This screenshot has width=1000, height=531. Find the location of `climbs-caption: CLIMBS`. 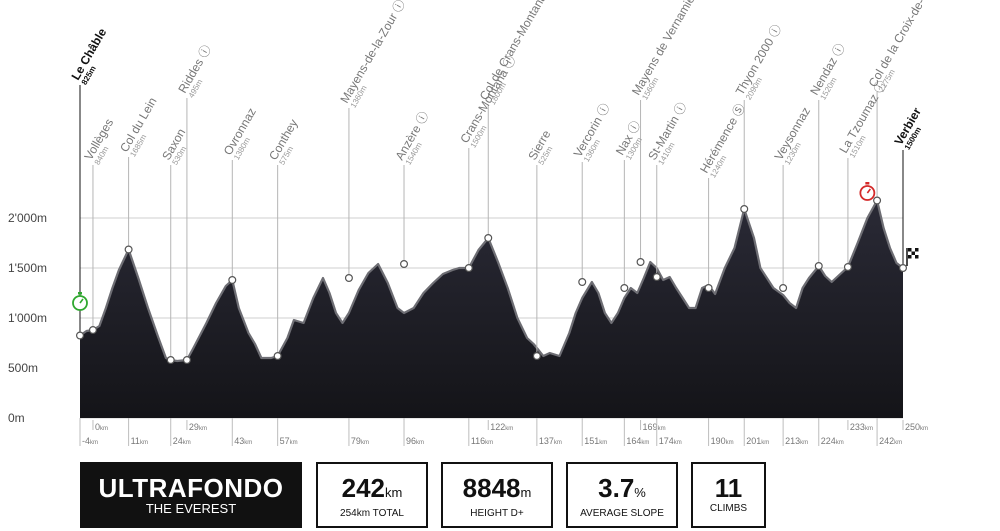

climbs-caption: CLIMBS is located at coordinates (728, 508).